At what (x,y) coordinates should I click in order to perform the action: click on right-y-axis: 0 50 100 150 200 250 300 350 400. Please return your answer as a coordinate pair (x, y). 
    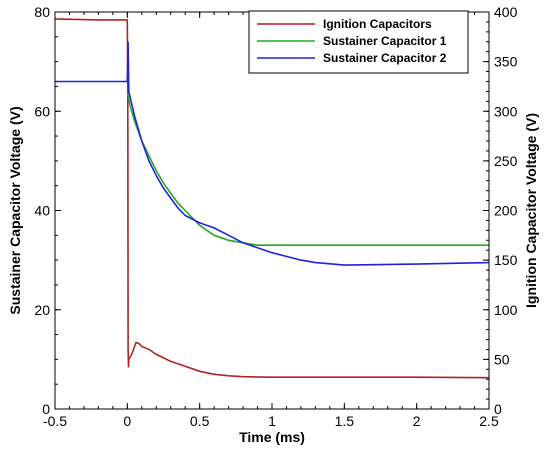
    Looking at the image, I should click on (500, 210).